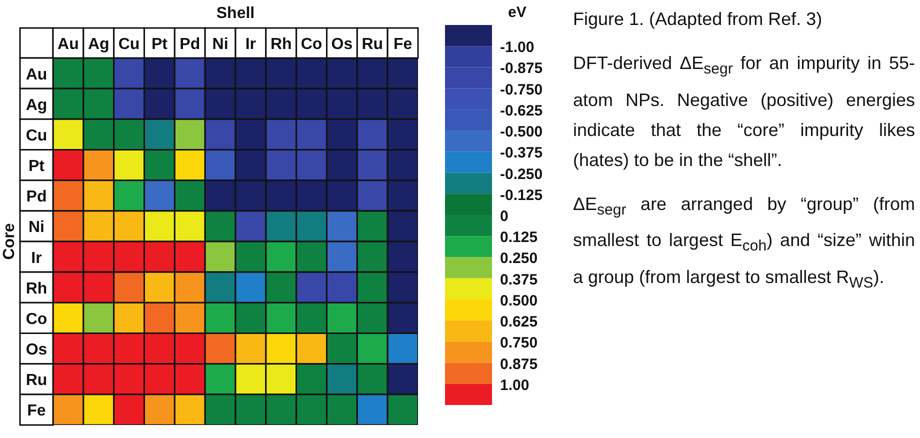  I want to click on color-bar-label: -0.875, so click(521, 69).